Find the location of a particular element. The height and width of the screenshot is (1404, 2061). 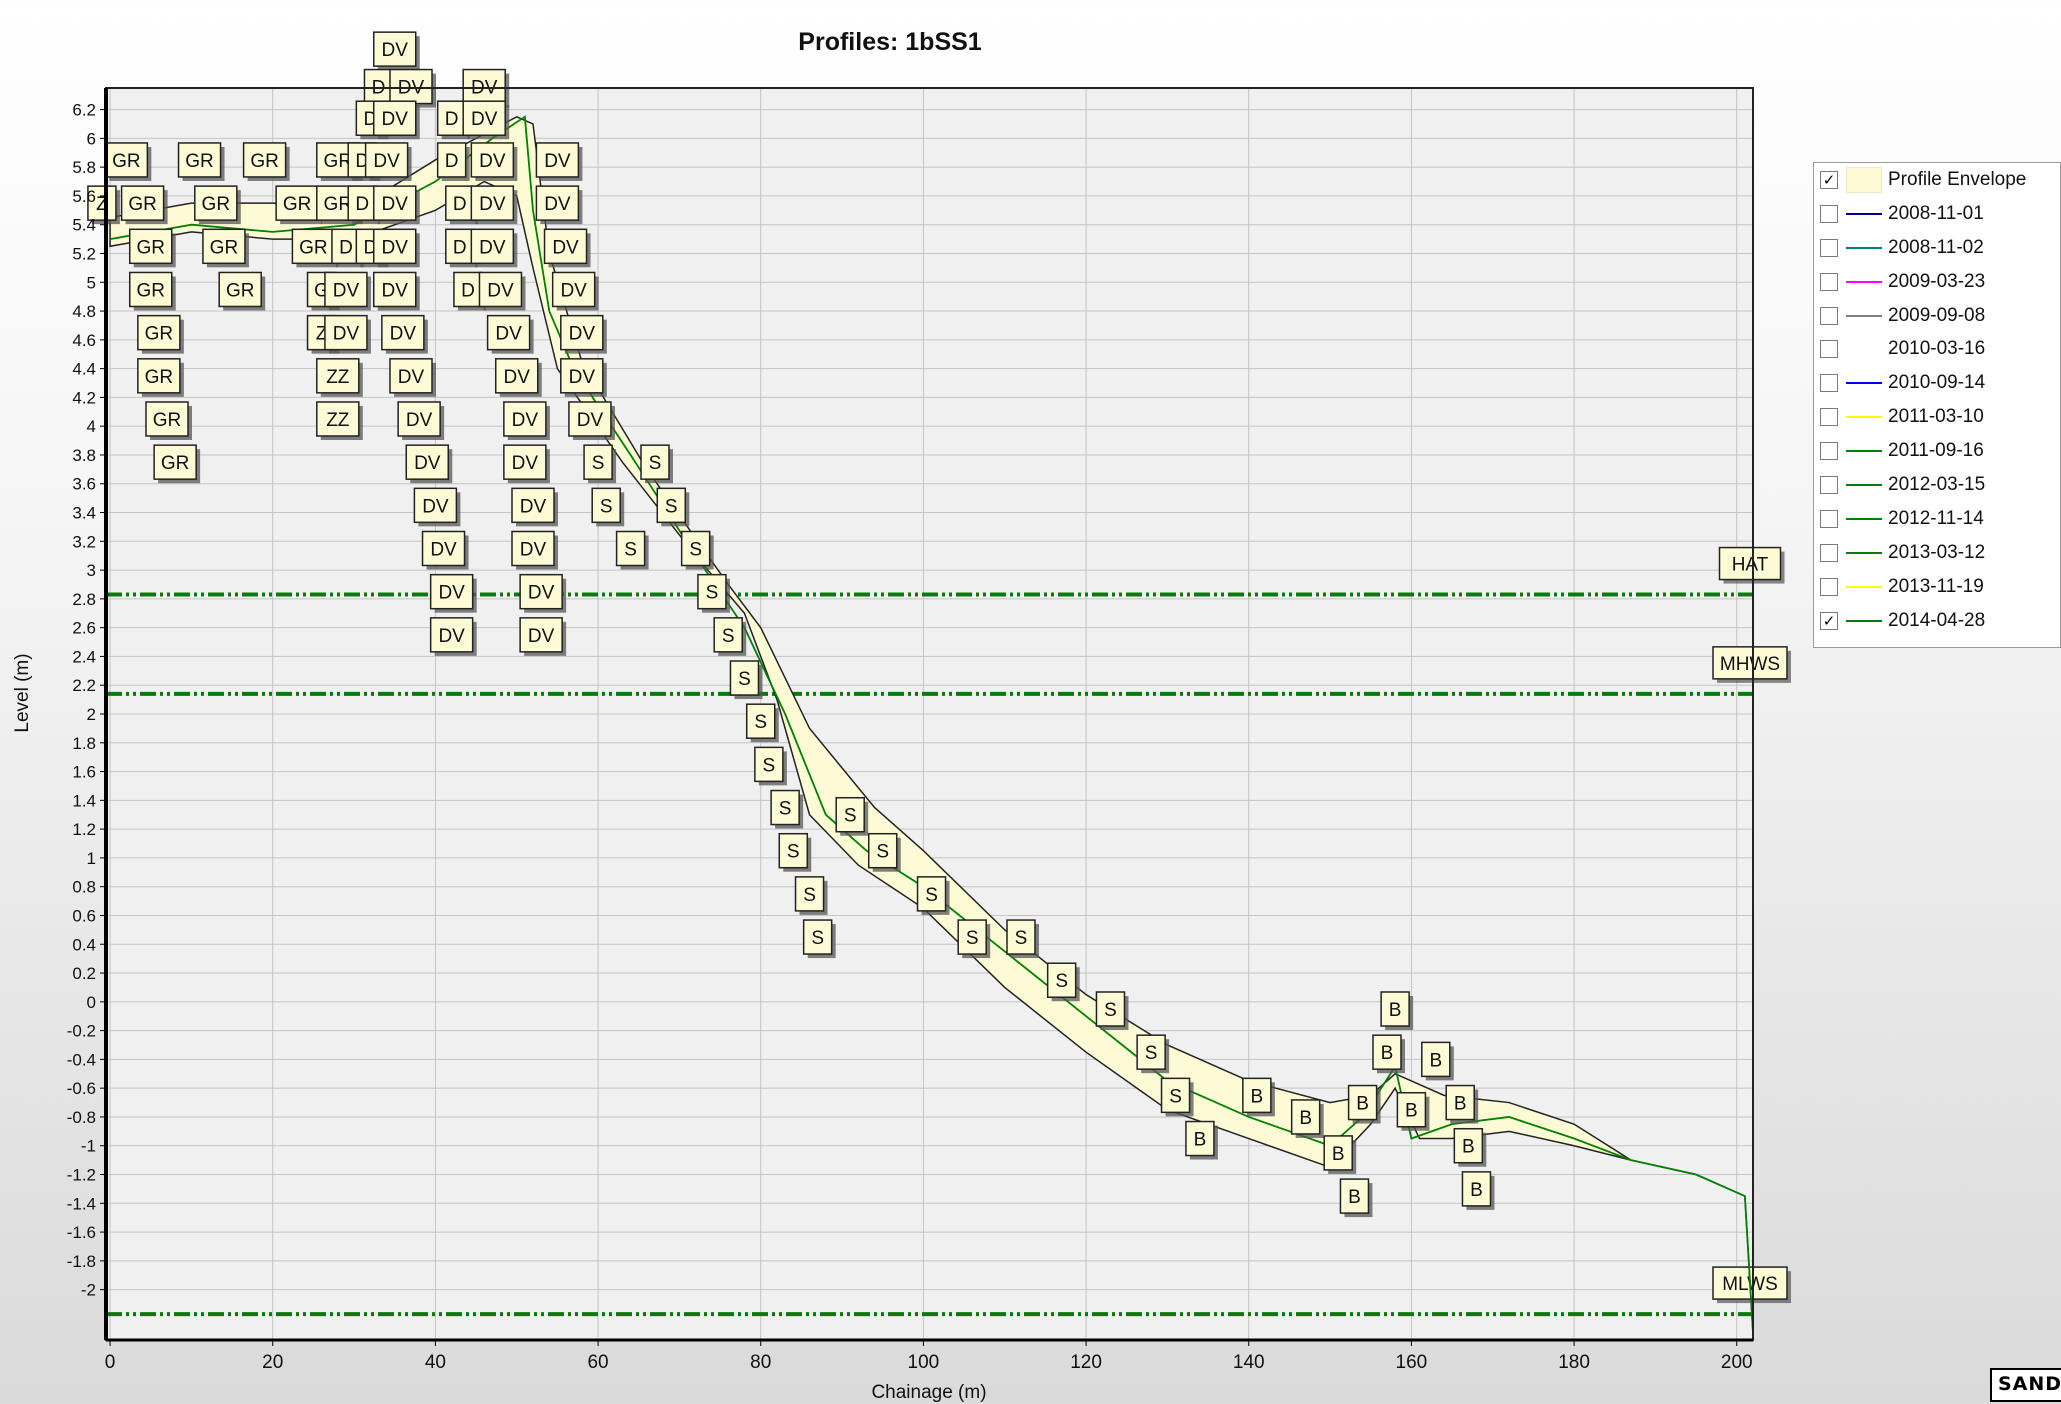

legend-item-2011-03-10: 2011-03-10 is located at coordinates (1937, 417).